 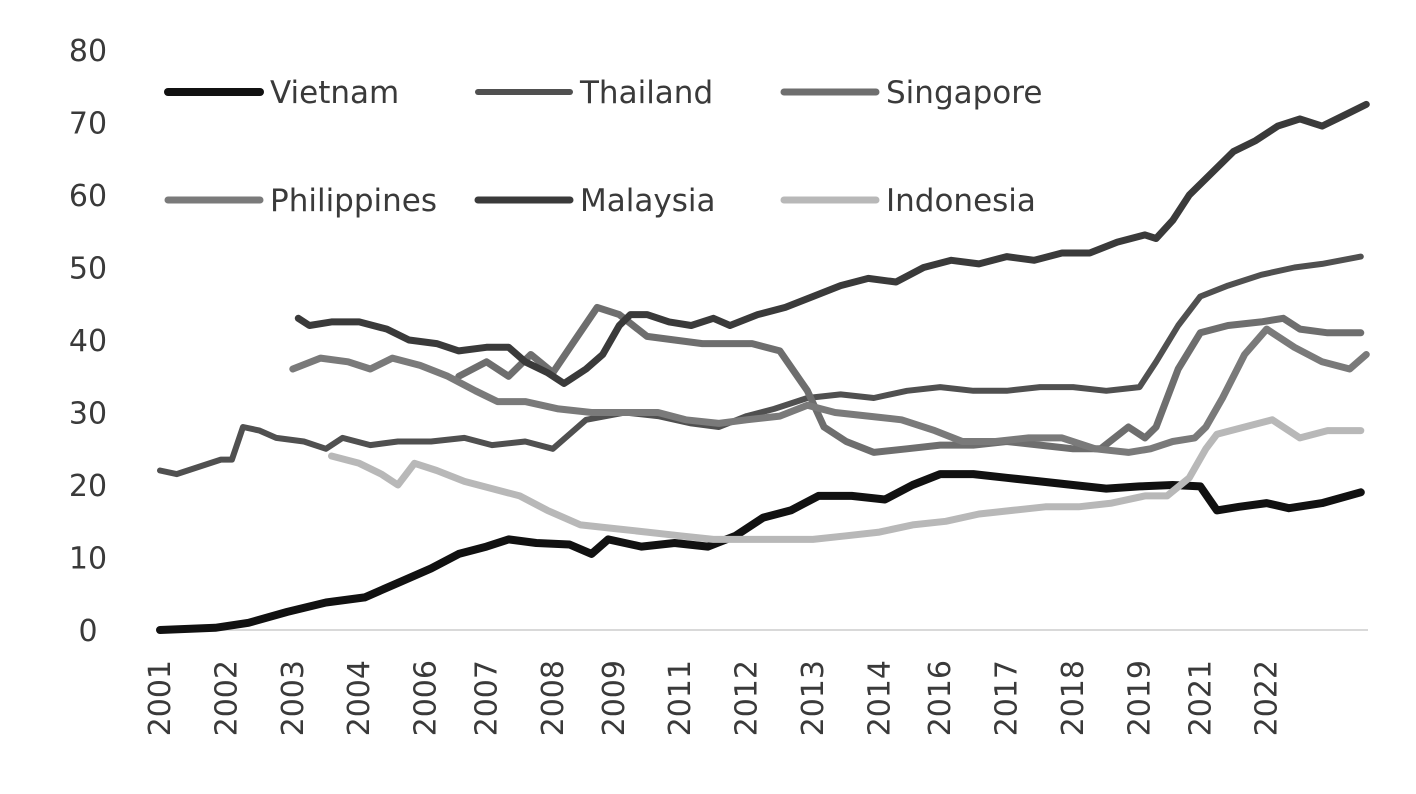 I want to click on y-axis: 0 10 20 30 40 50 60 70 80, so click(x=88, y=341).